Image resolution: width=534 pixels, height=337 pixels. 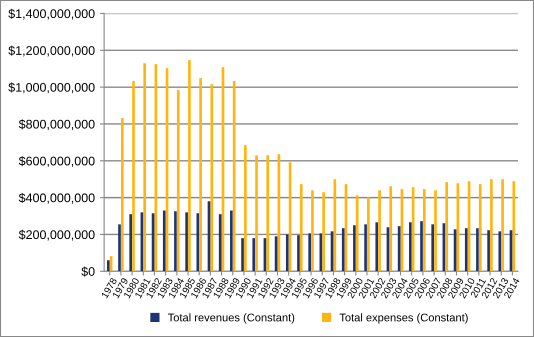 I want to click on y-tick-label: $400,000,000, so click(x=56, y=198).